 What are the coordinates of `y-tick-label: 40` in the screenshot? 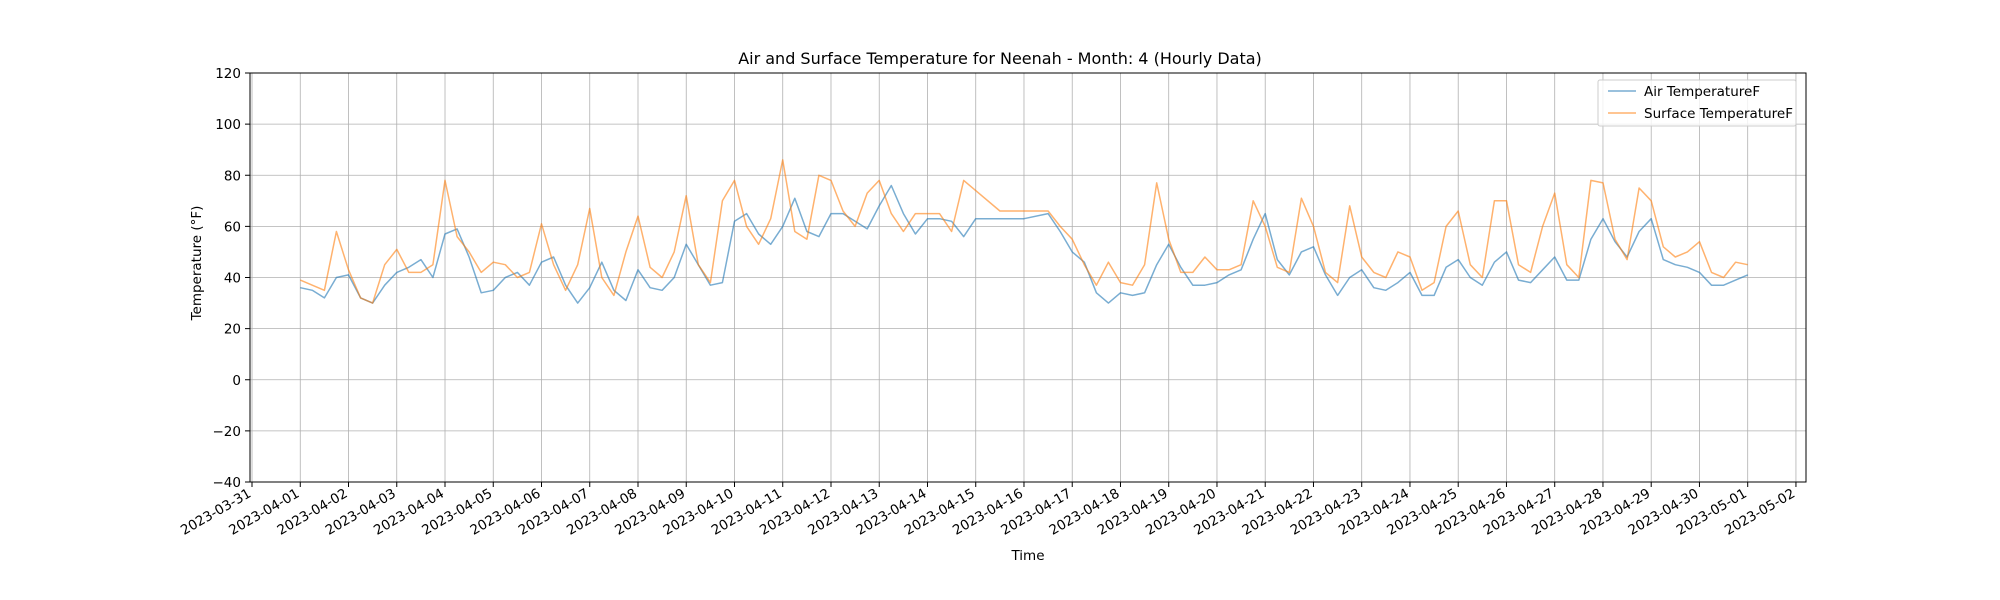 It's located at (232, 279).